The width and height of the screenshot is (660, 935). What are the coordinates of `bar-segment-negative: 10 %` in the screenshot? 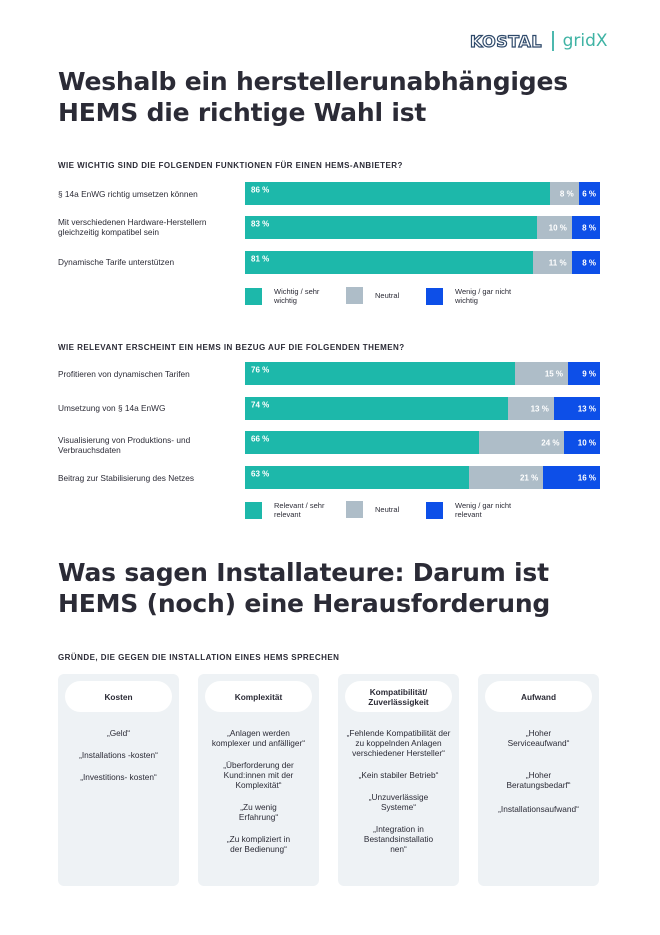 It's located at (582, 442).